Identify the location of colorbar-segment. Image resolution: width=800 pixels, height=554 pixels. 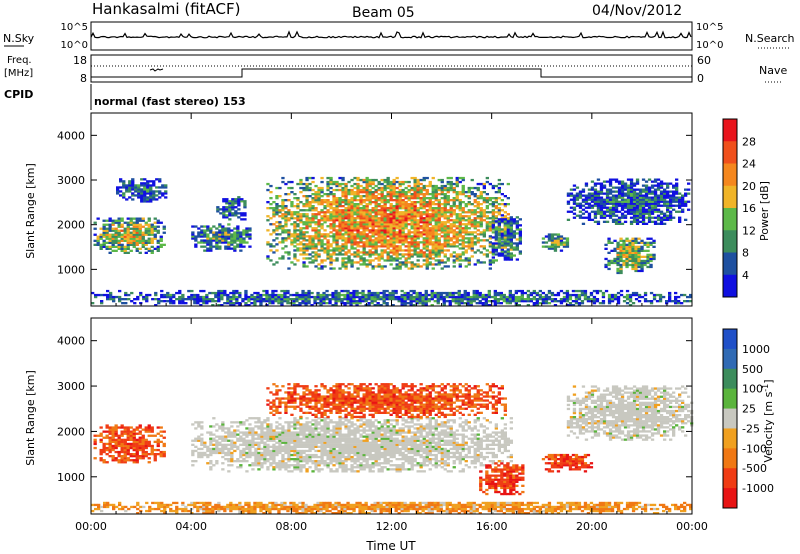
(730, 264).